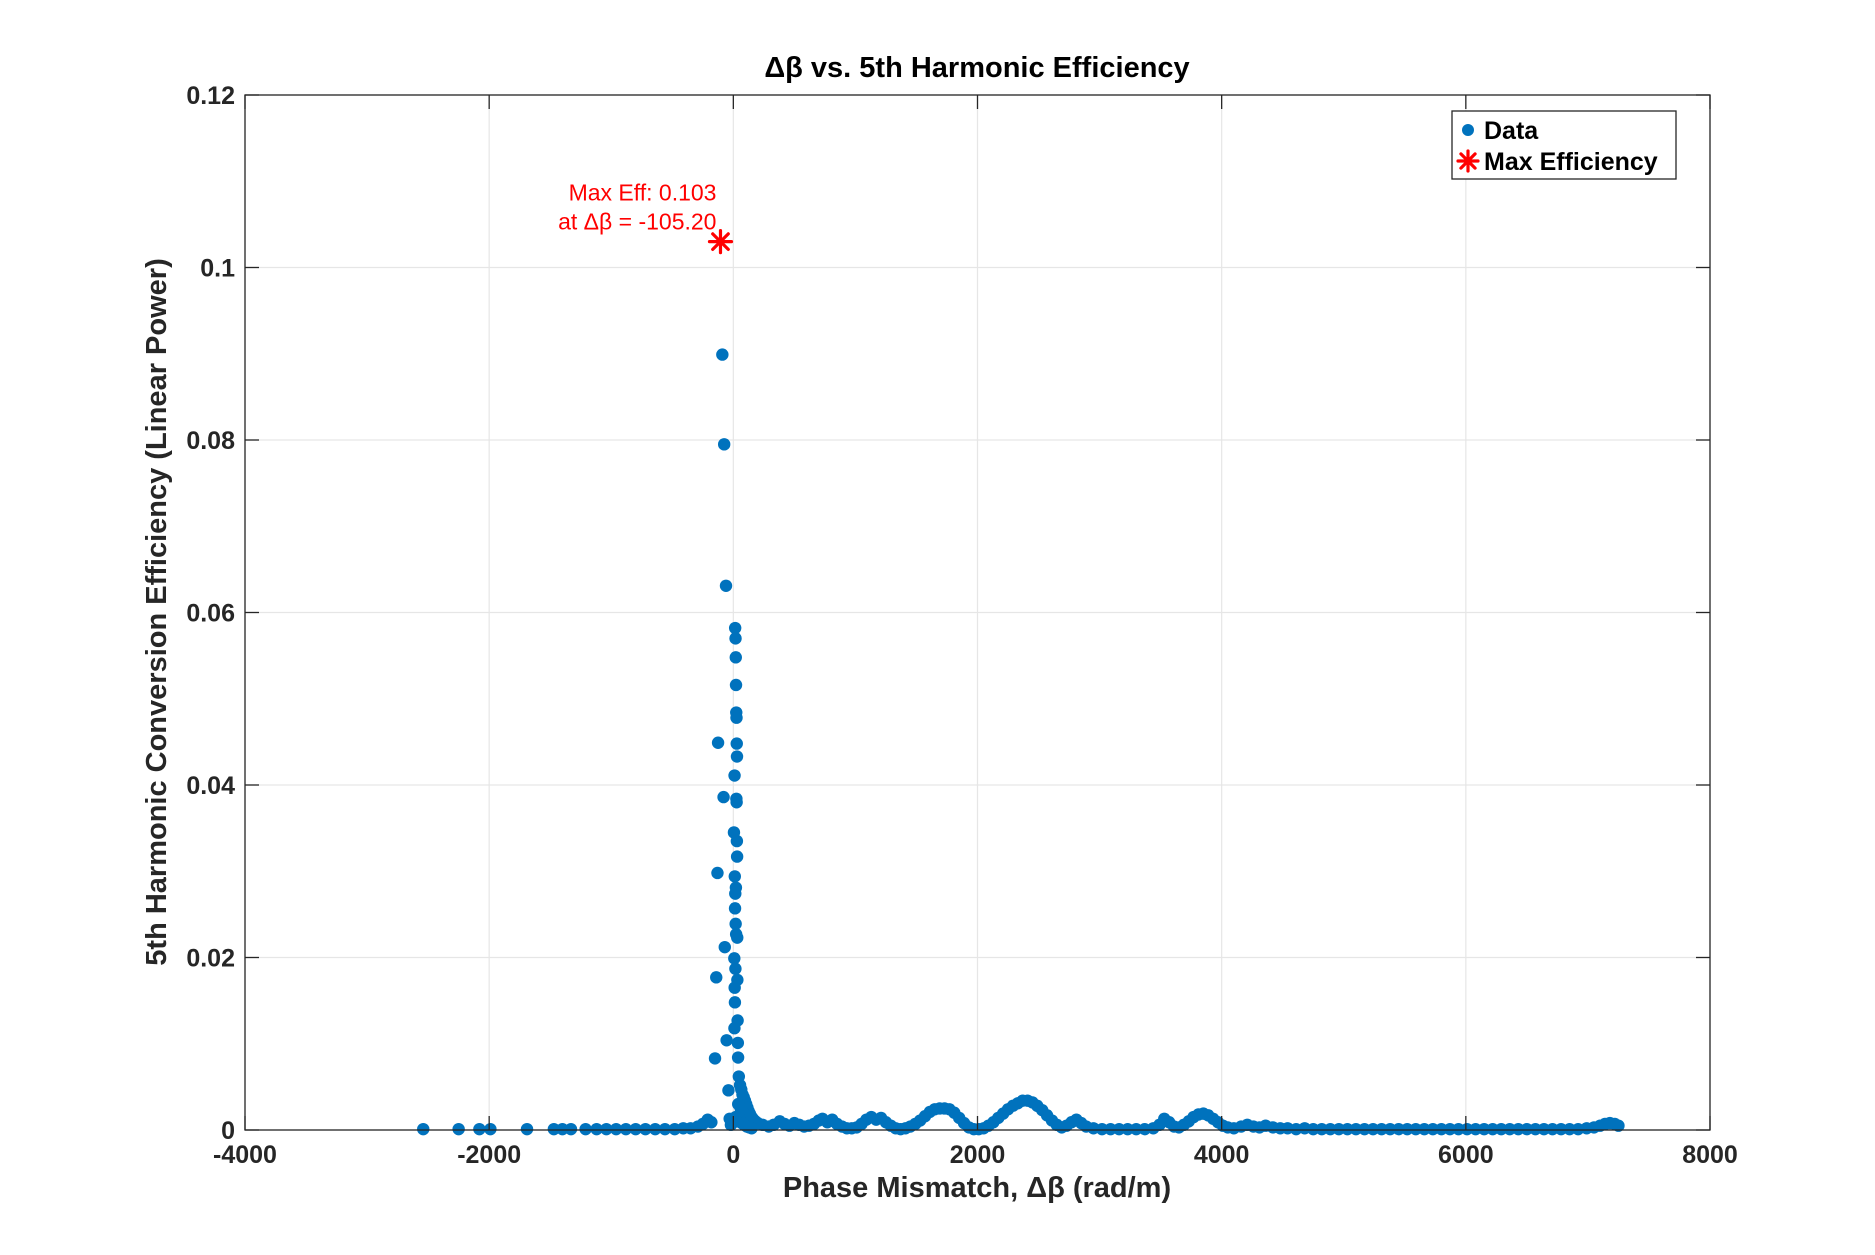  What do you see at coordinates (210, 441) in the screenshot?
I see `y-tick-label: 0.08` at bounding box center [210, 441].